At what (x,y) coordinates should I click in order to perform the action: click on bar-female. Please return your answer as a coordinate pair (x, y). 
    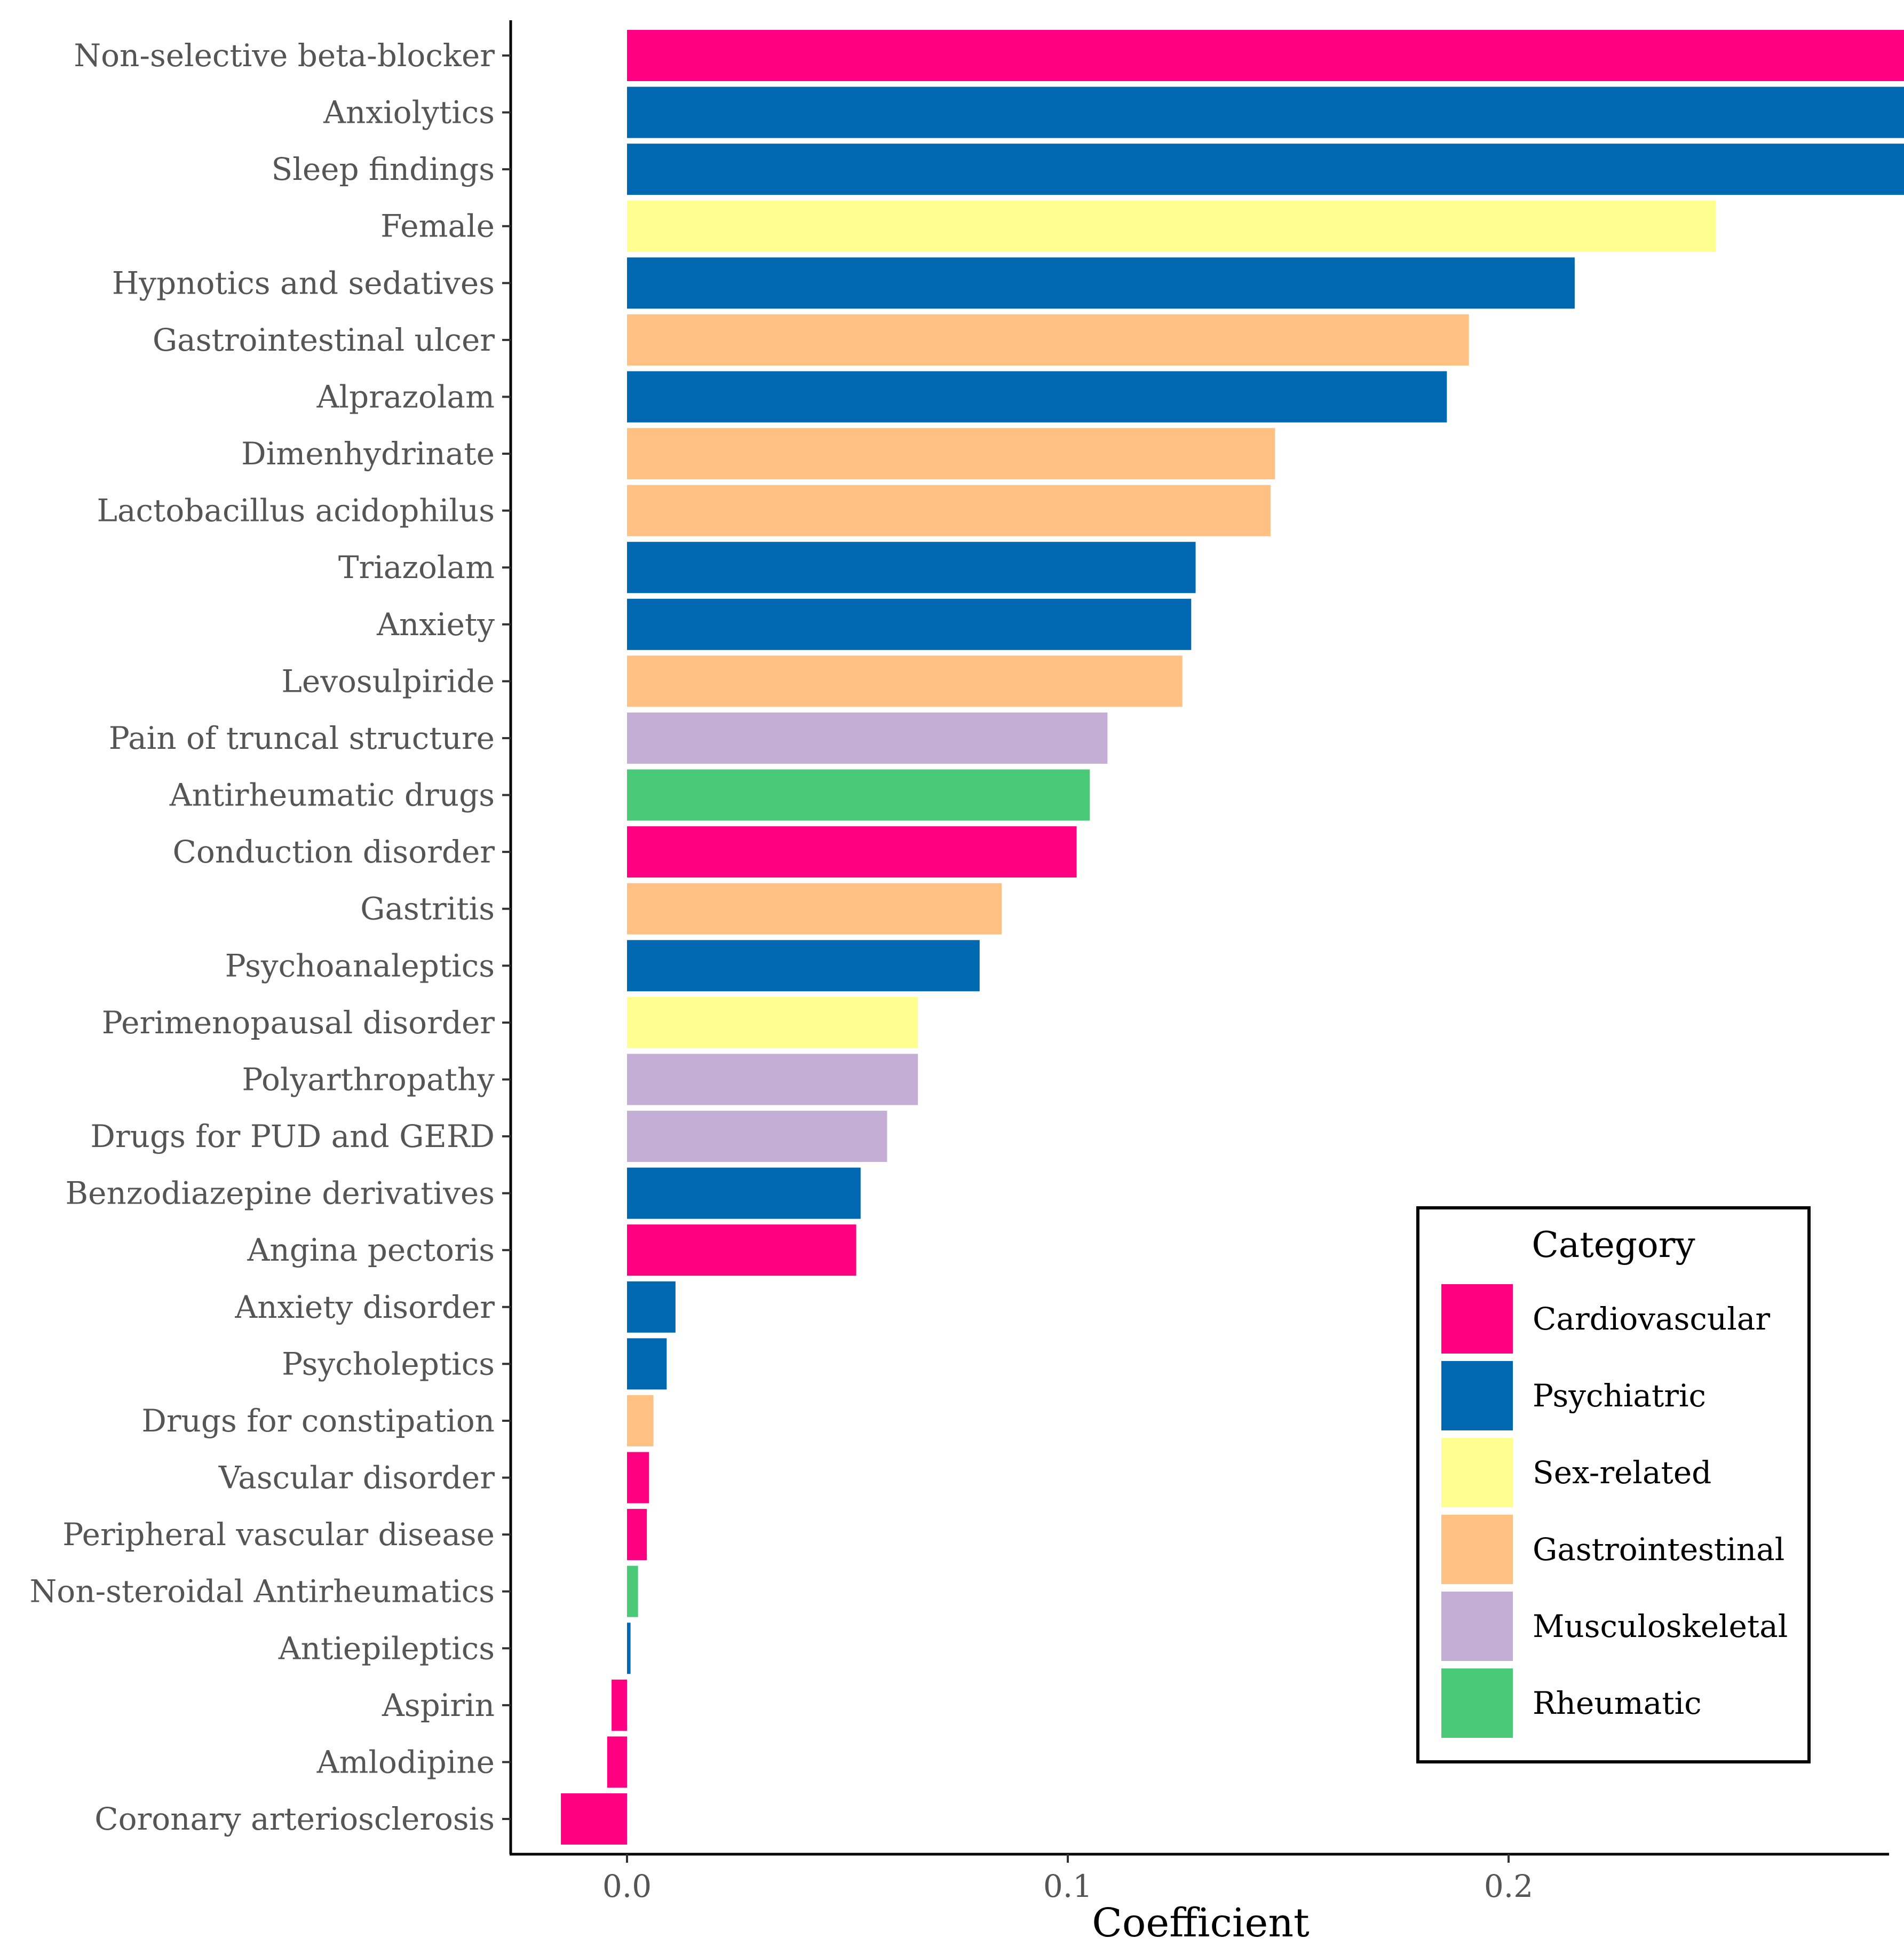
    Looking at the image, I should click on (1171, 226).